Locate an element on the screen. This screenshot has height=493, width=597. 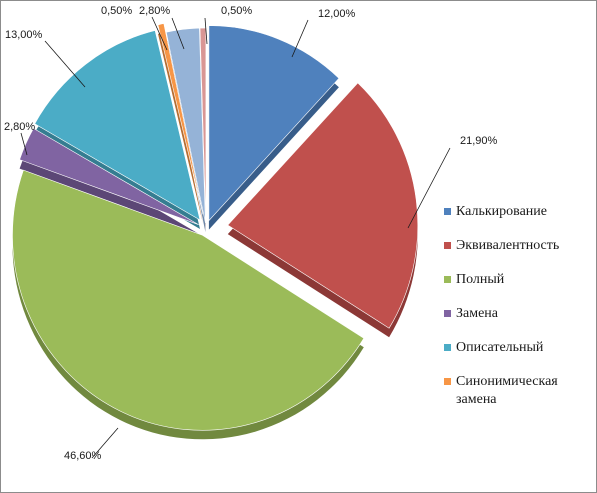
legend-label: Калькирование is located at coordinates (501, 211).